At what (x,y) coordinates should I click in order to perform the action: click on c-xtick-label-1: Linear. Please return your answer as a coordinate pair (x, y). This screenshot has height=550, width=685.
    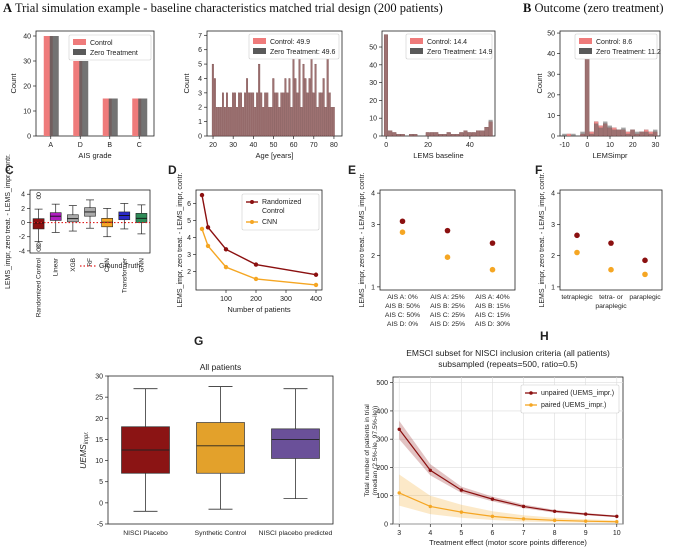
    Looking at the image, I should click on (56, 266).